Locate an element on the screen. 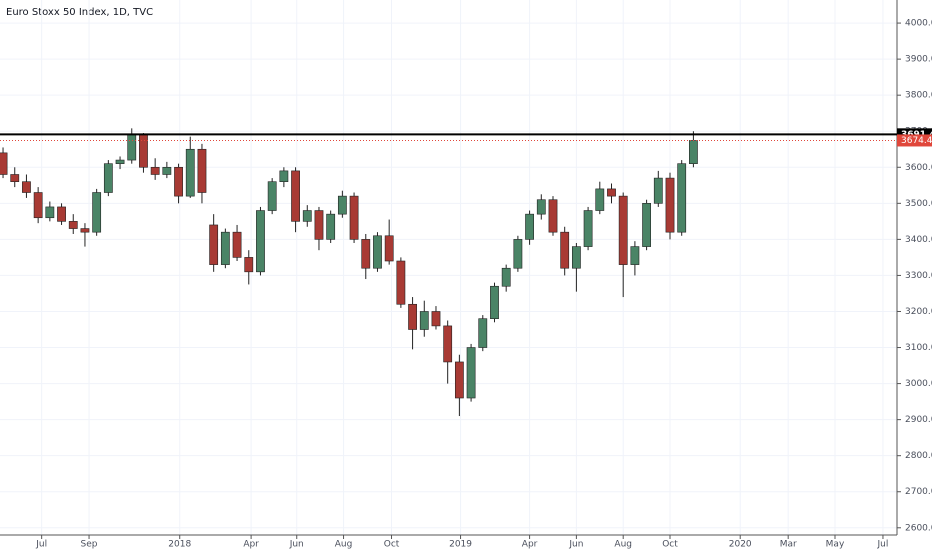 The width and height of the screenshot is (932, 550). y-tick-label: 3200.0 is located at coordinates (918, 312).